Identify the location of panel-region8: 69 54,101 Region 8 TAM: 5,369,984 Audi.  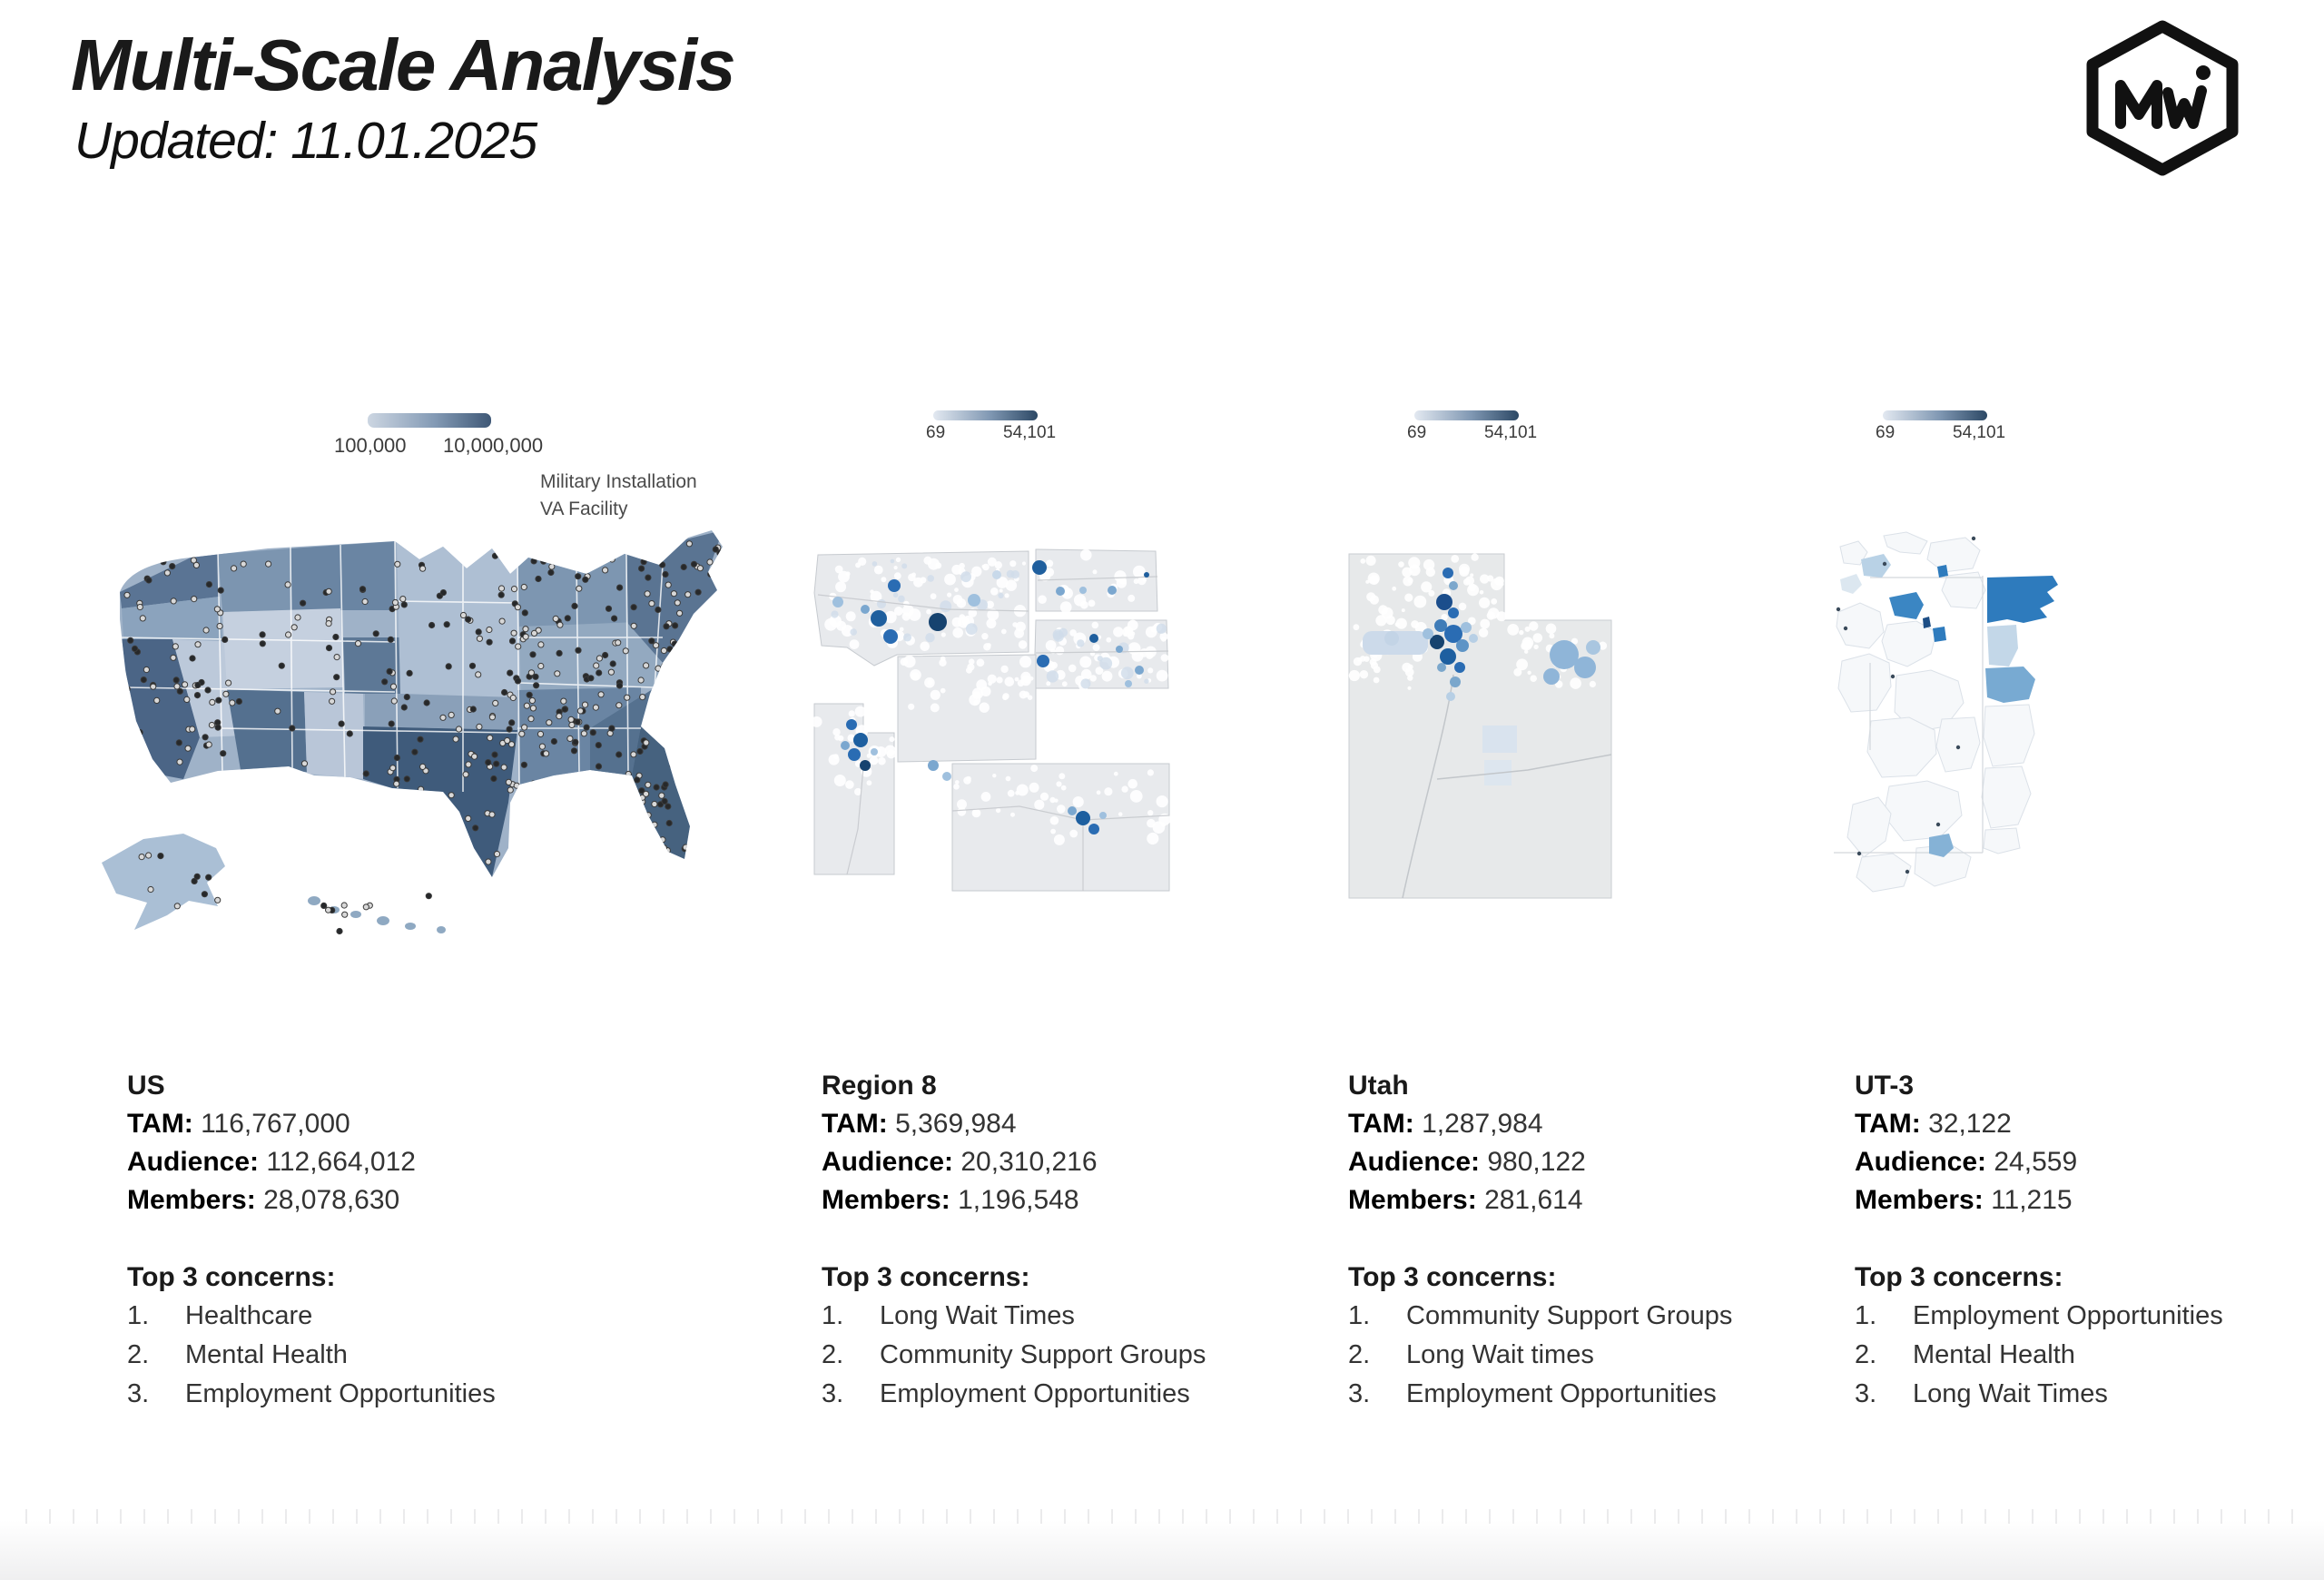
(1008, 945).